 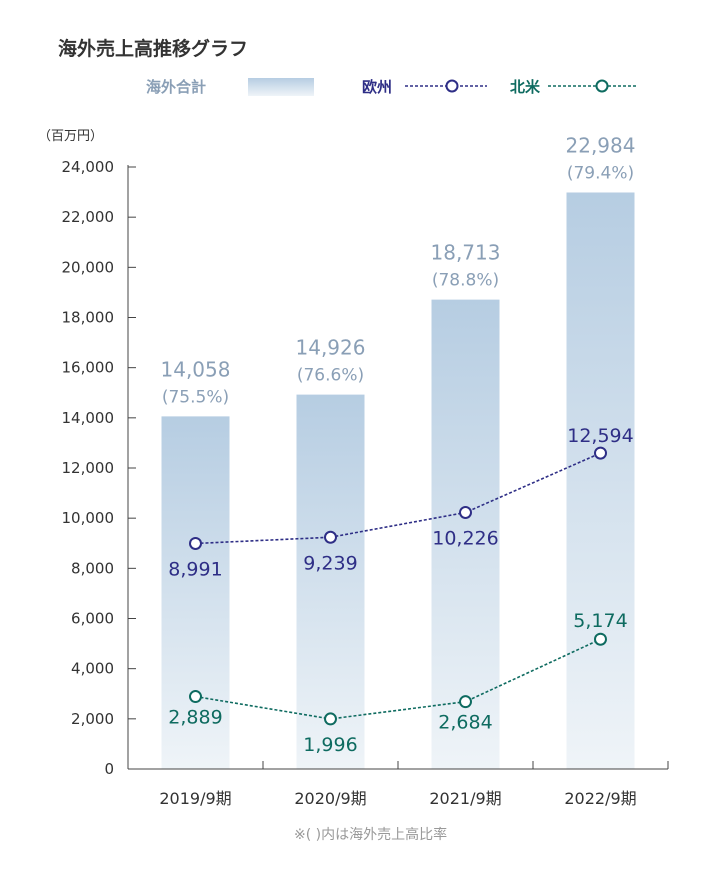 I want to click on y-tick-label: 22,000, so click(x=88, y=217).